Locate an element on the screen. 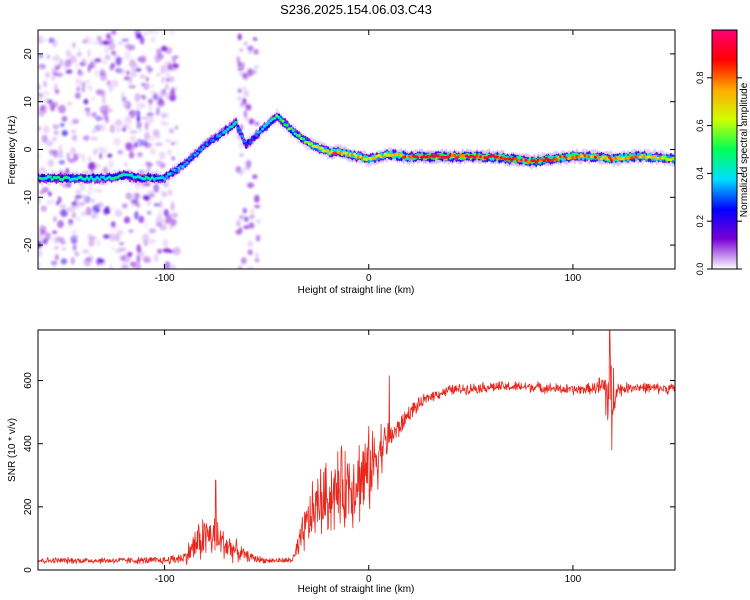  snr-xtick-label: -100 is located at coordinates (165, 579).